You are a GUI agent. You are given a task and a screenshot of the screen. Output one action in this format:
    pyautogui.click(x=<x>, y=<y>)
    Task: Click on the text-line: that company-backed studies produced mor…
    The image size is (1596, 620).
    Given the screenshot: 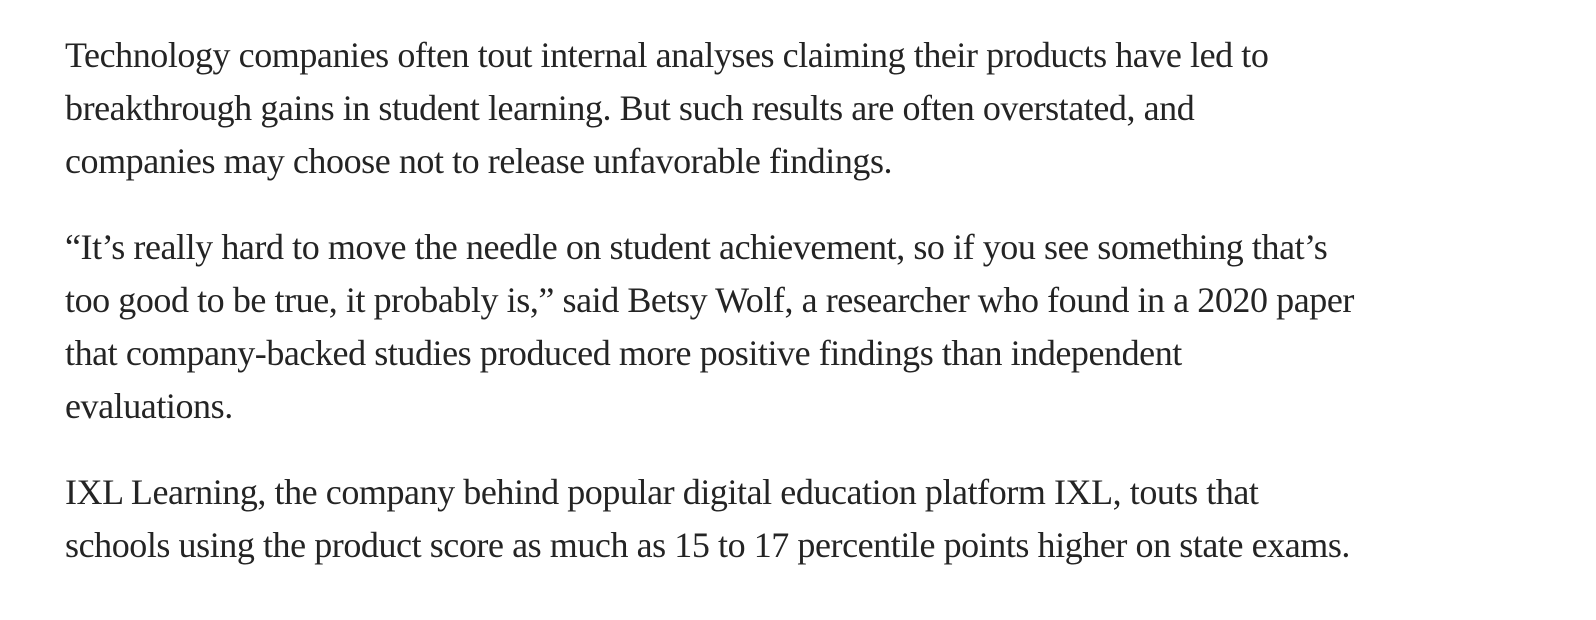 What is the action you would take?
    pyautogui.click(x=623, y=353)
    